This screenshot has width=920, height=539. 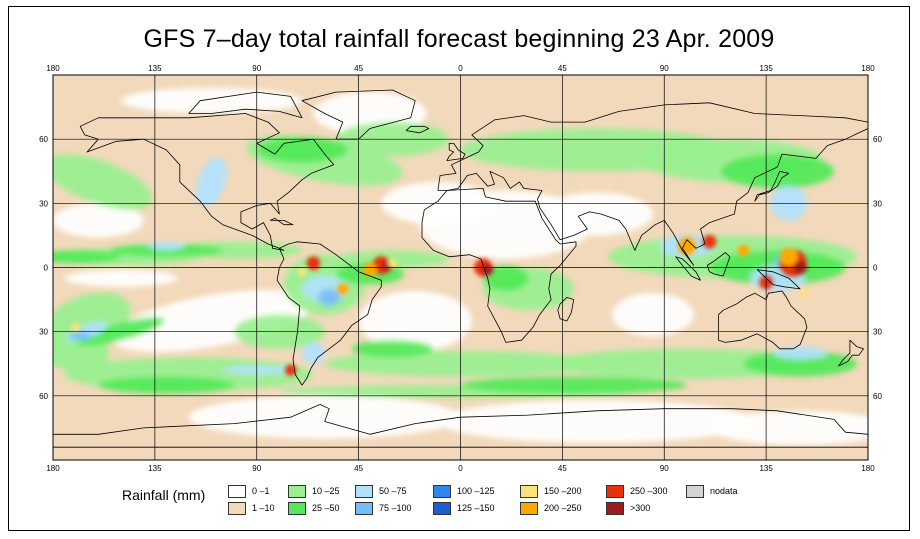 I want to click on coastline-madagascar, so click(x=566, y=309).